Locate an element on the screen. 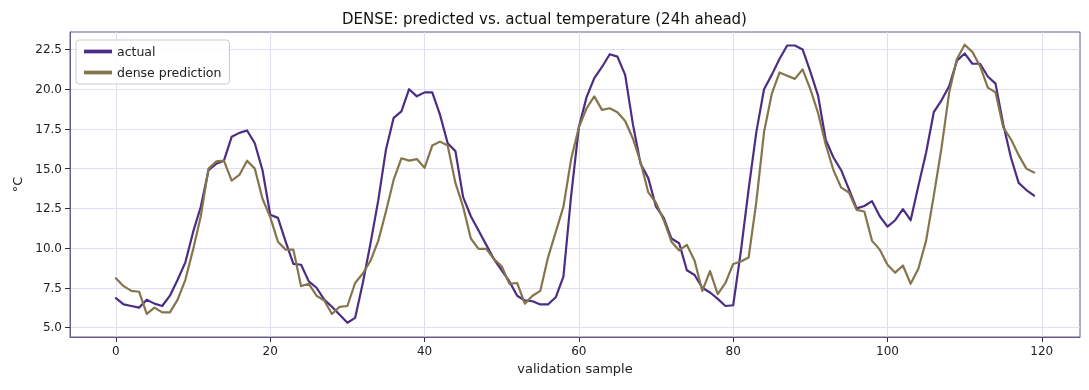 The height and width of the screenshot is (390, 1089). x-tick-label: 120 is located at coordinates (1042, 351).